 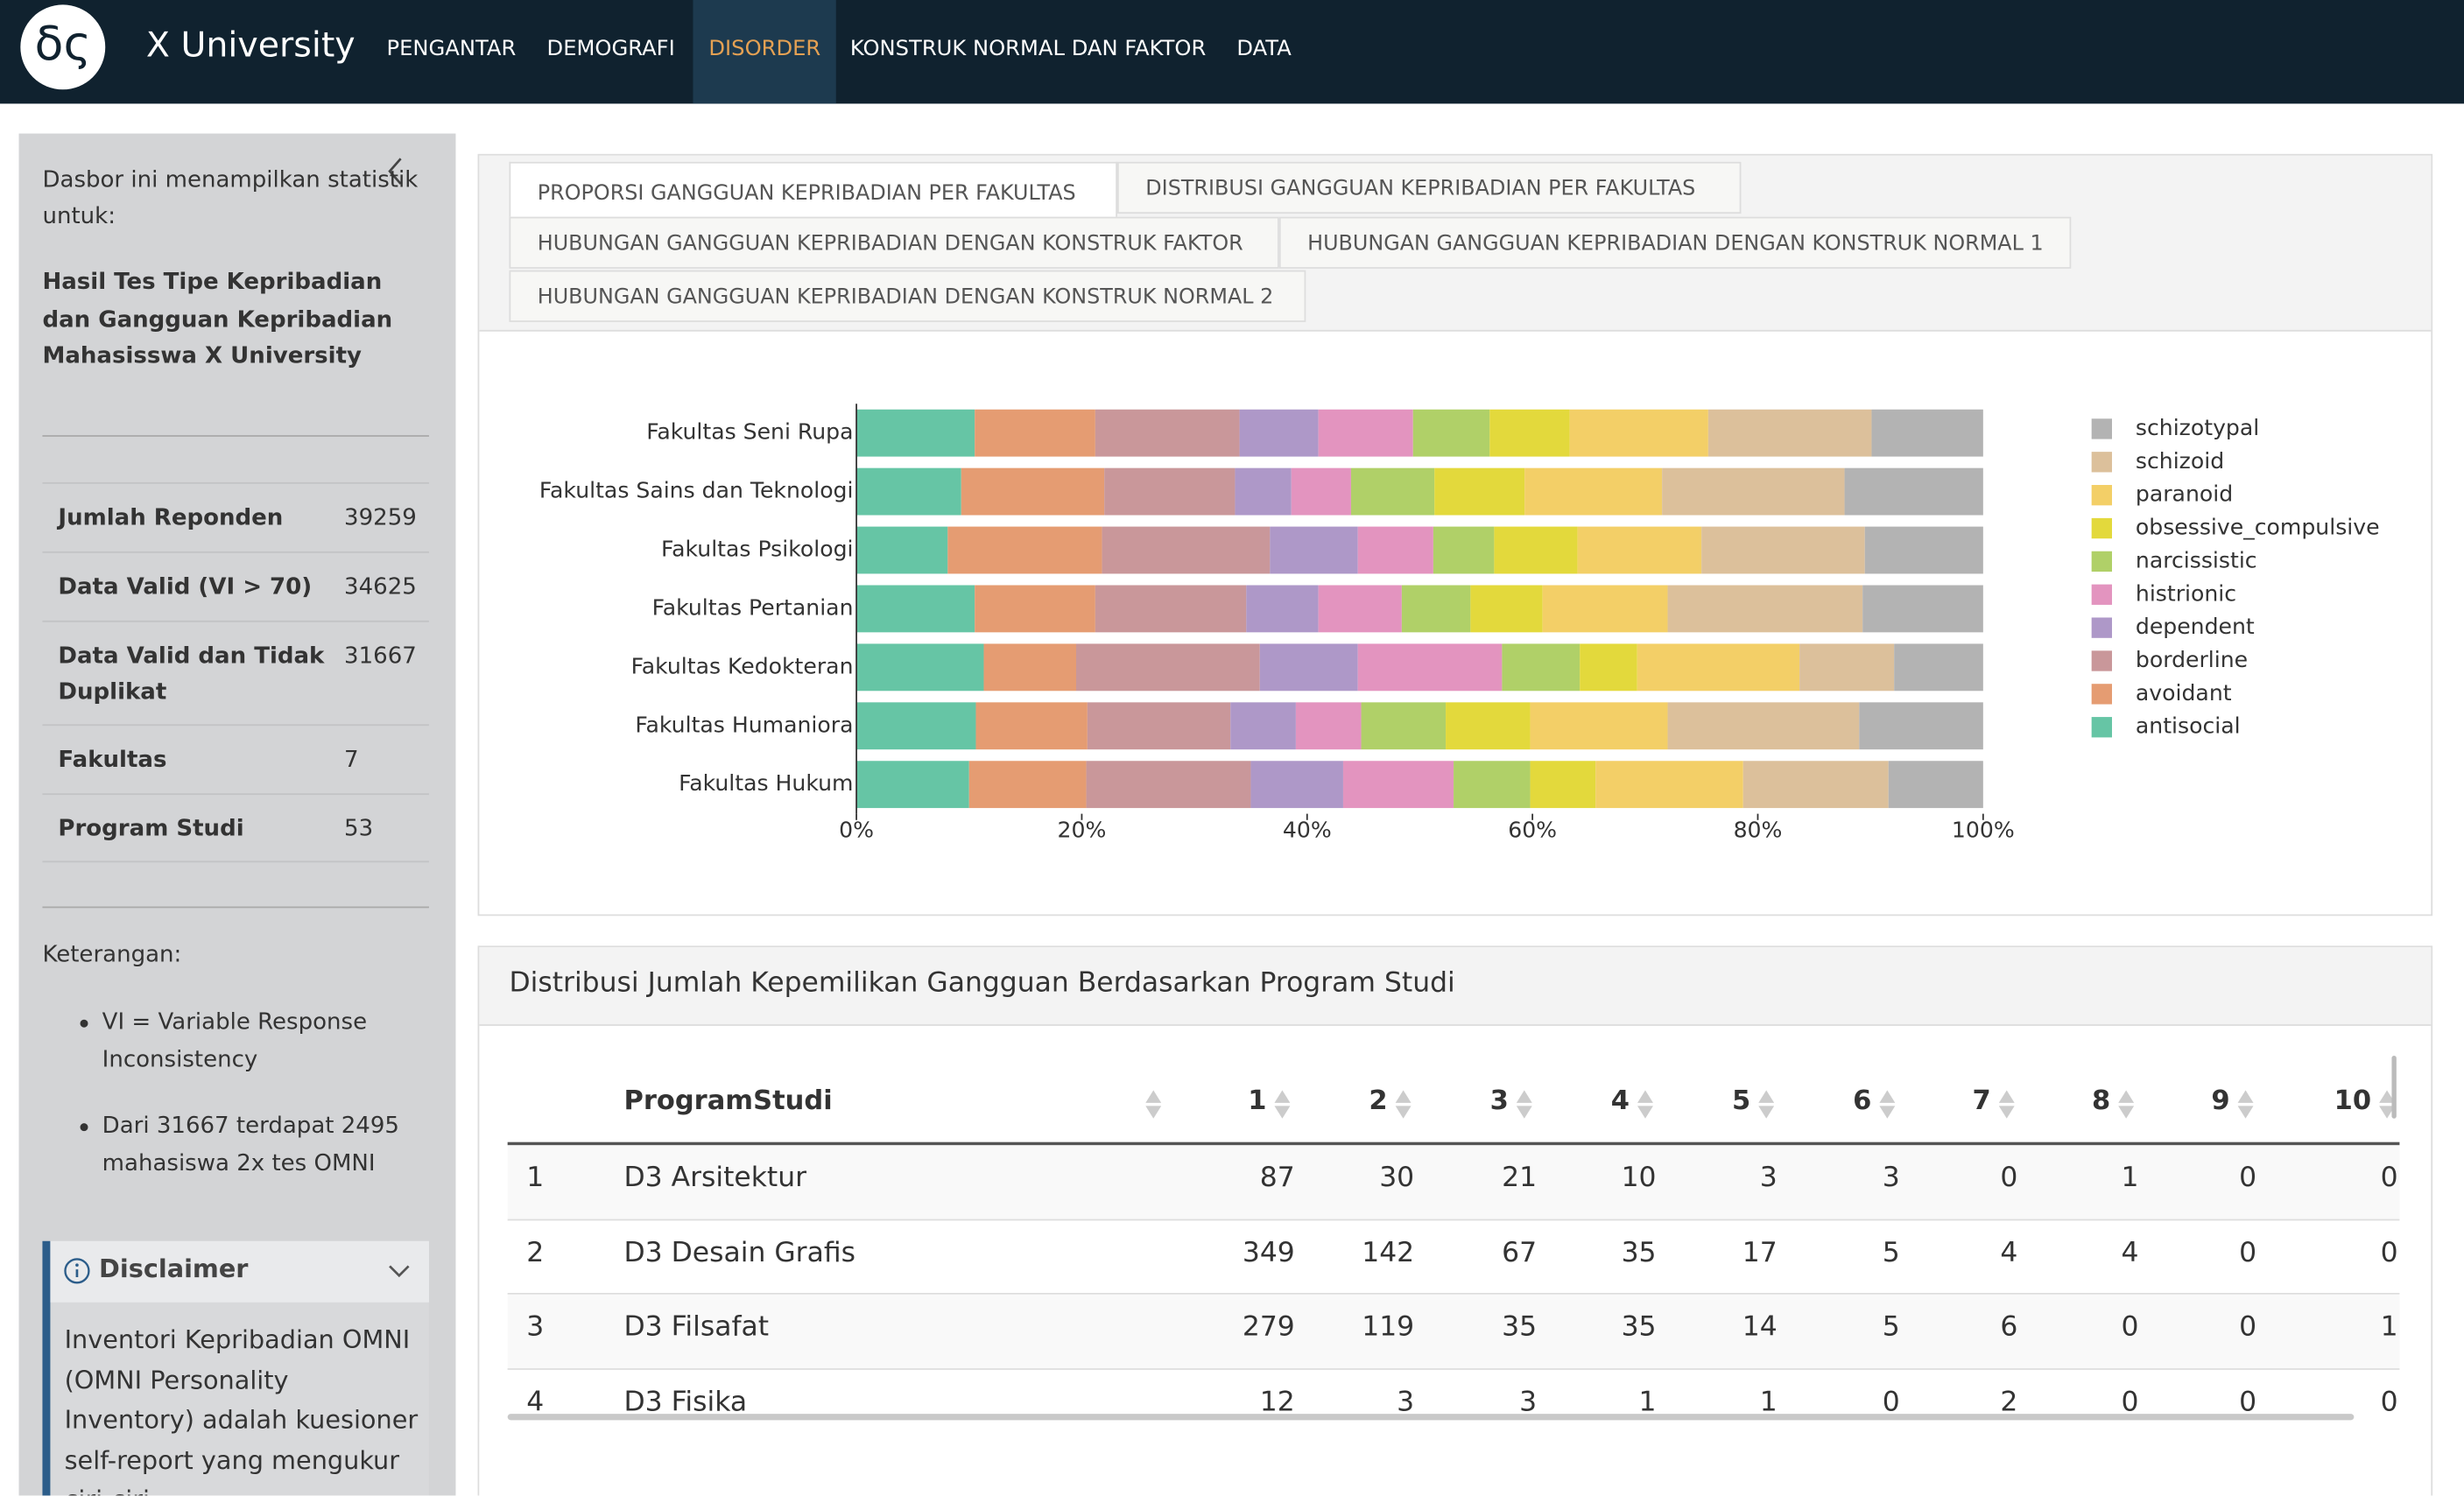 What do you see at coordinates (396, 171) in the screenshot?
I see `collapse-icon` at bounding box center [396, 171].